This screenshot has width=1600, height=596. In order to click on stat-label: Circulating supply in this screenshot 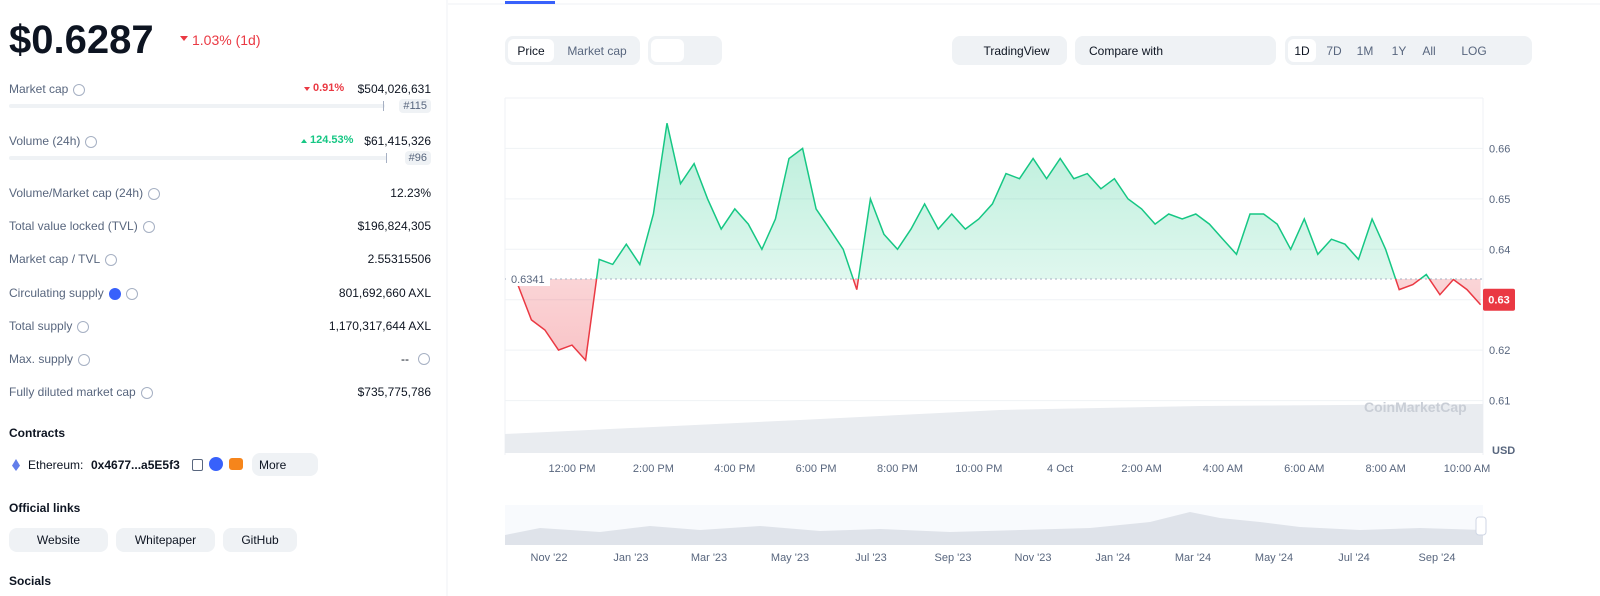, I will do `click(73, 293)`.